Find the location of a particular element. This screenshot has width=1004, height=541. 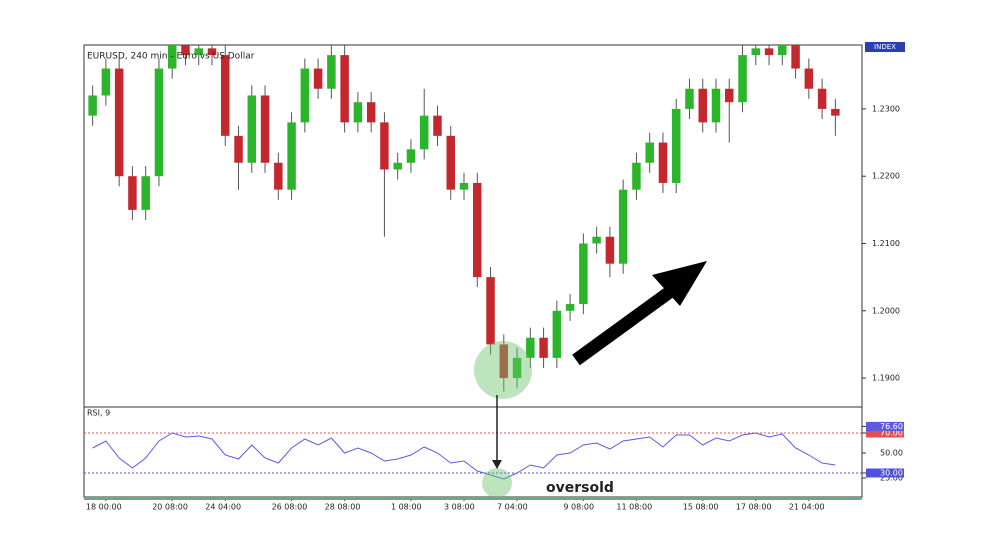

x-tick-label: 18 00:00 is located at coordinates (104, 507).